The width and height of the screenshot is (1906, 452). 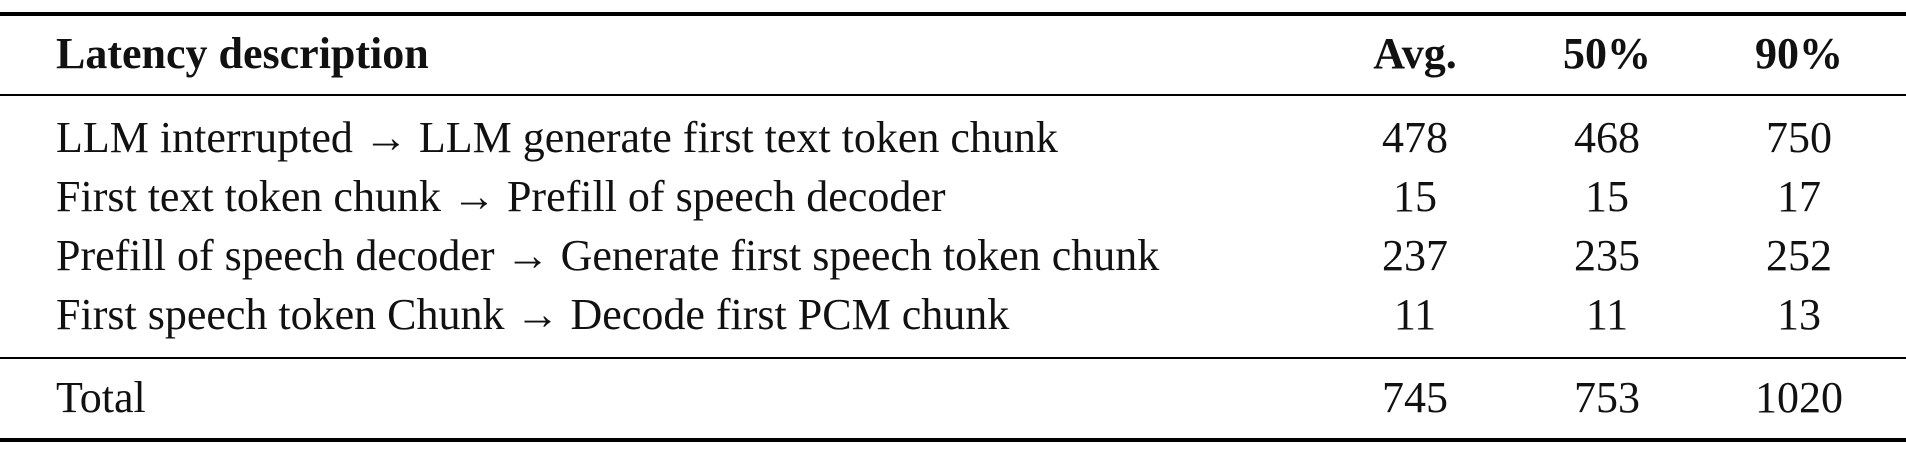 What do you see at coordinates (1799, 255) in the screenshot?
I see `row-90-percent: 252` at bounding box center [1799, 255].